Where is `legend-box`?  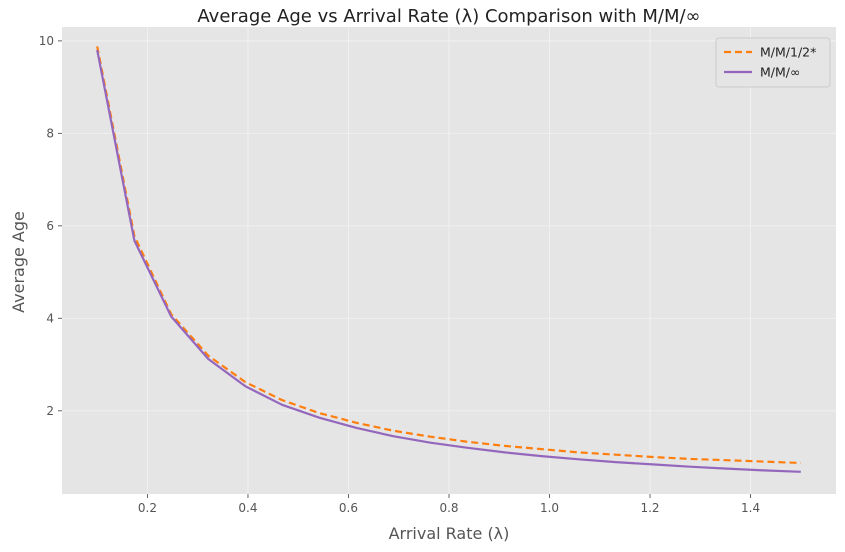
legend-box is located at coordinates (773, 62).